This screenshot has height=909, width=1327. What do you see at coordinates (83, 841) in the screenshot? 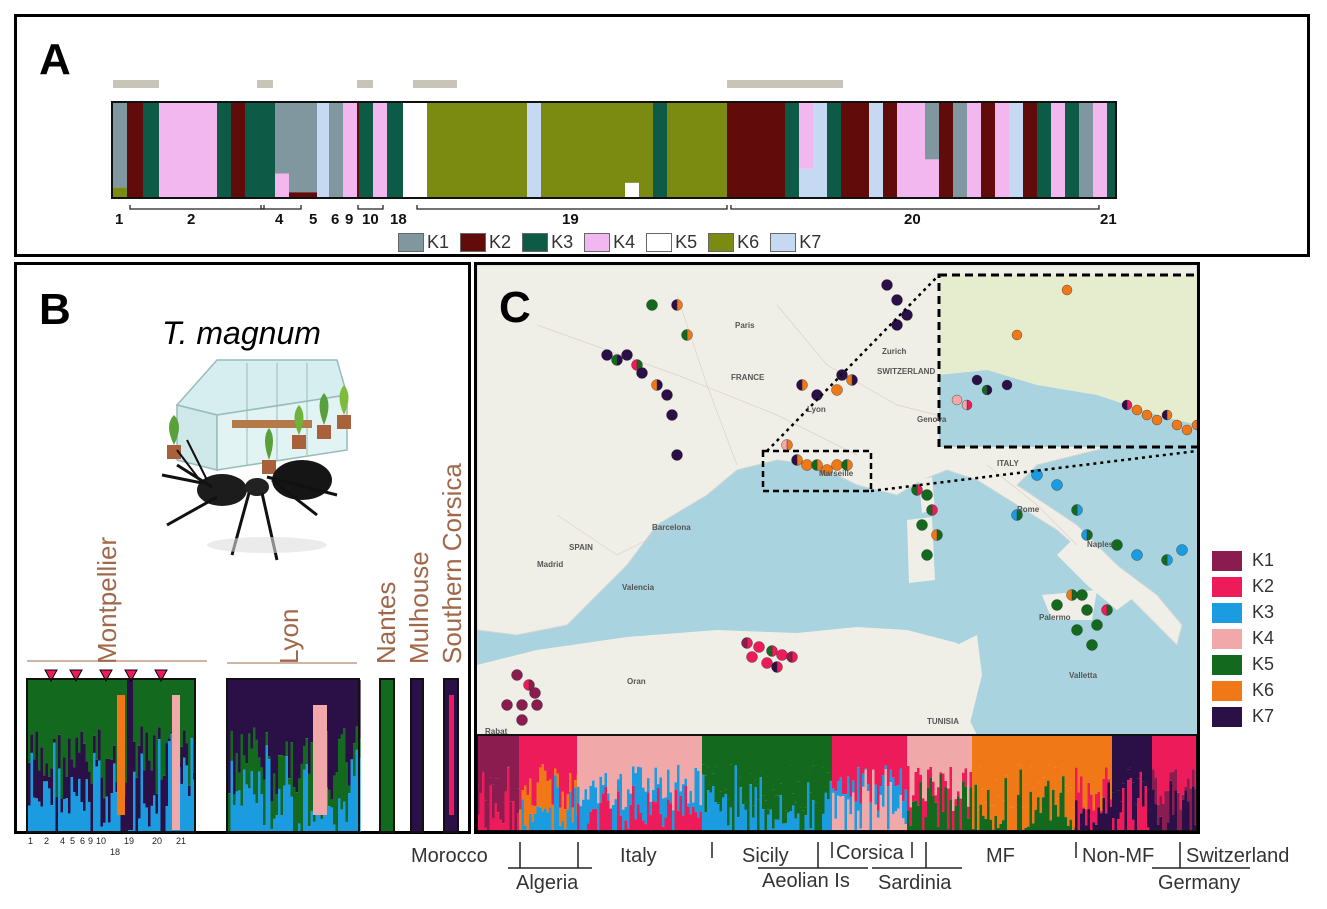
I see `sample-num: 6` at bounding box center [83, 841].